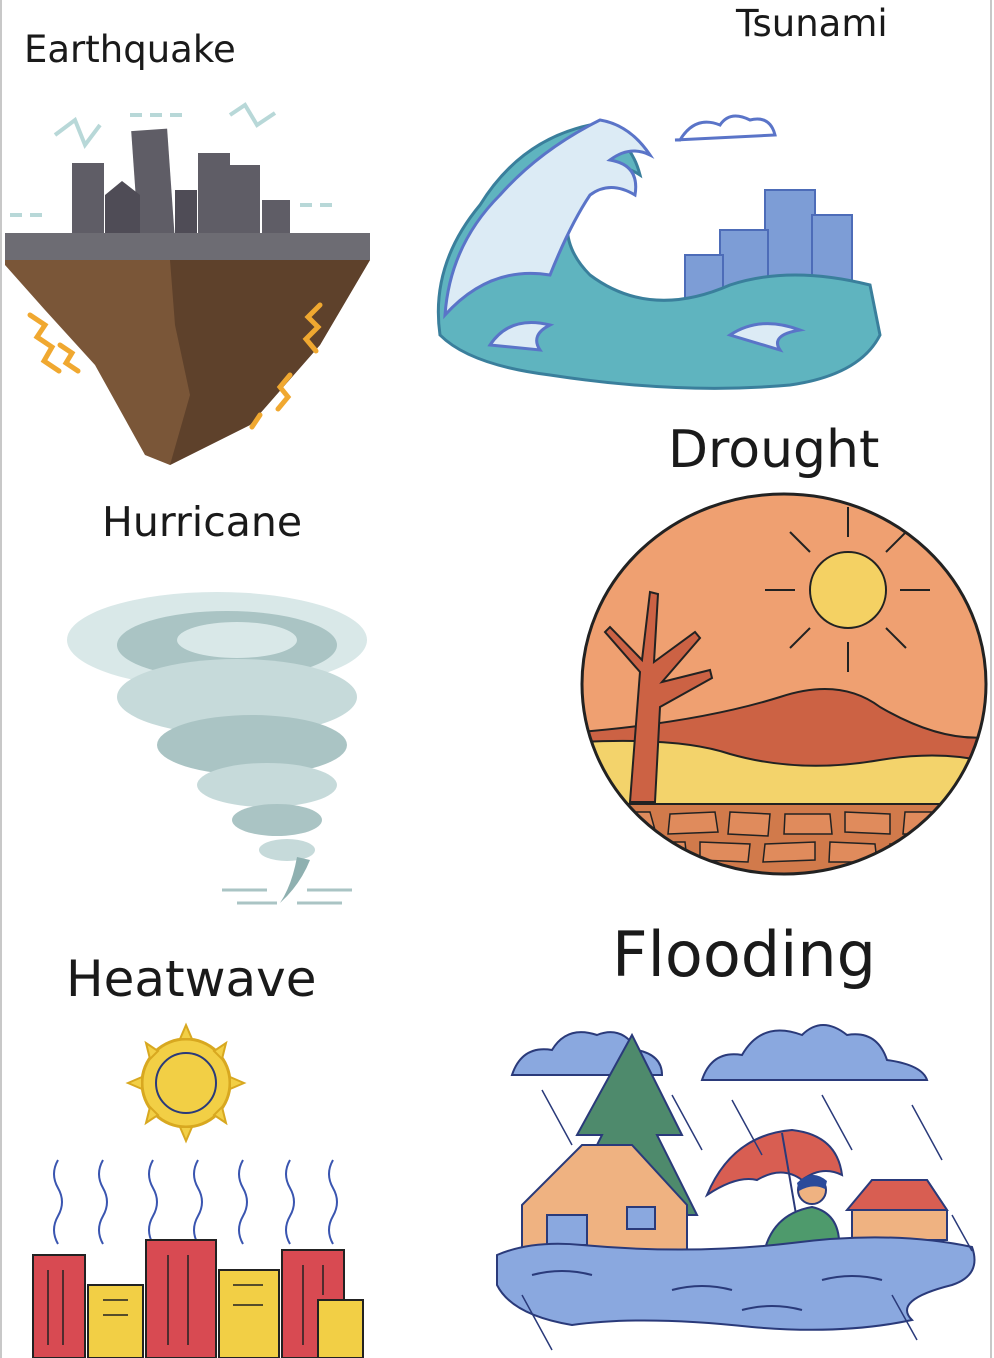 The image size is (994, 1358). I want to click on drought-label: Drought, so click(774, 450).